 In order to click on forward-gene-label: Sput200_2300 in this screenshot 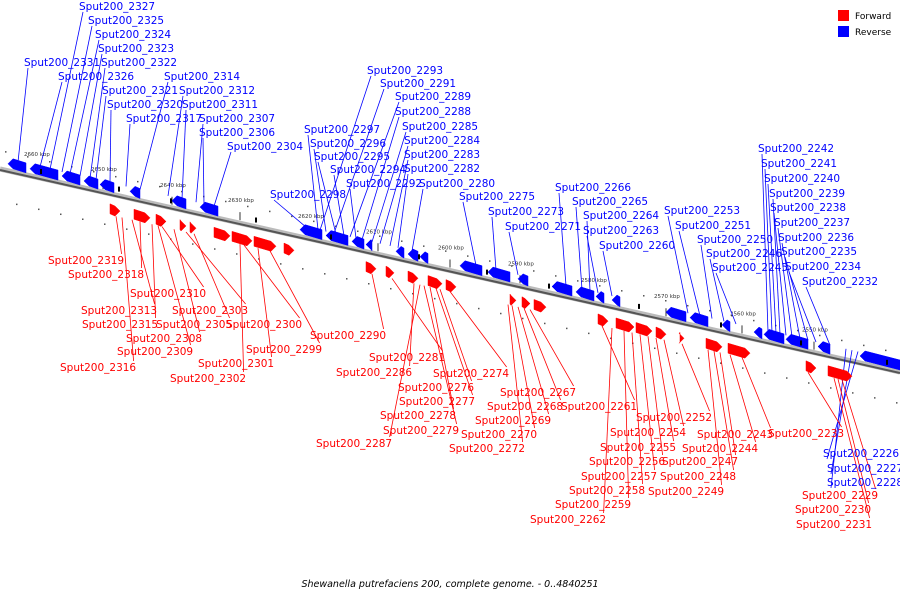, I will do `click(264, 325)`.